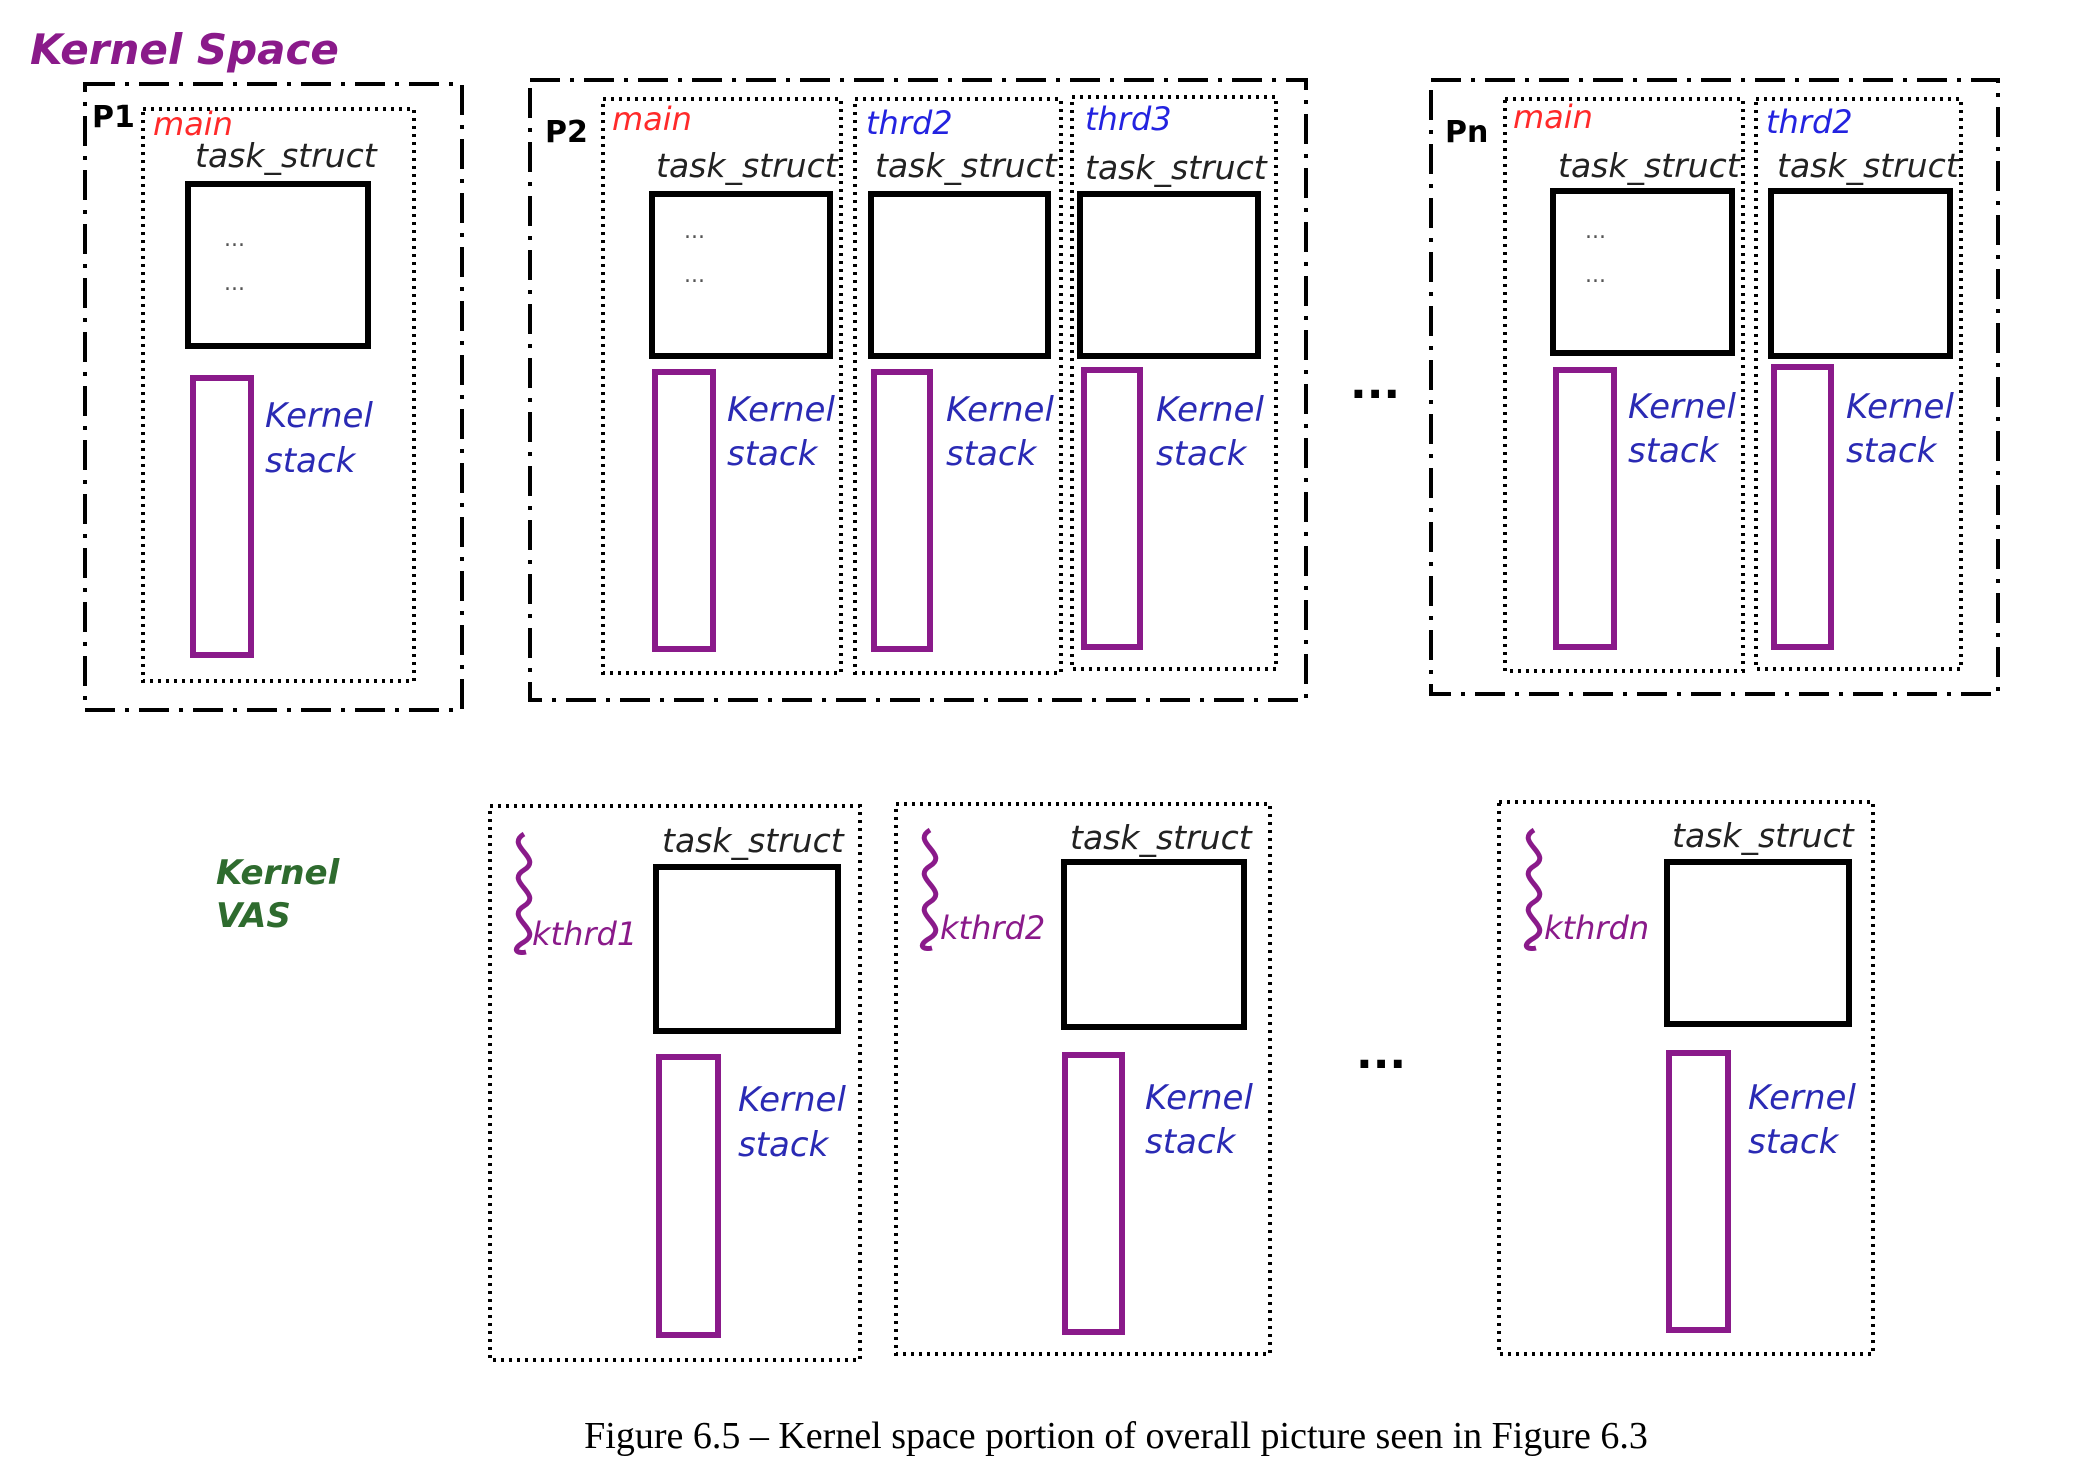  I want to click on kthread-box: kthrd2 task_struct Kernel stack, so click(1083, 1079).